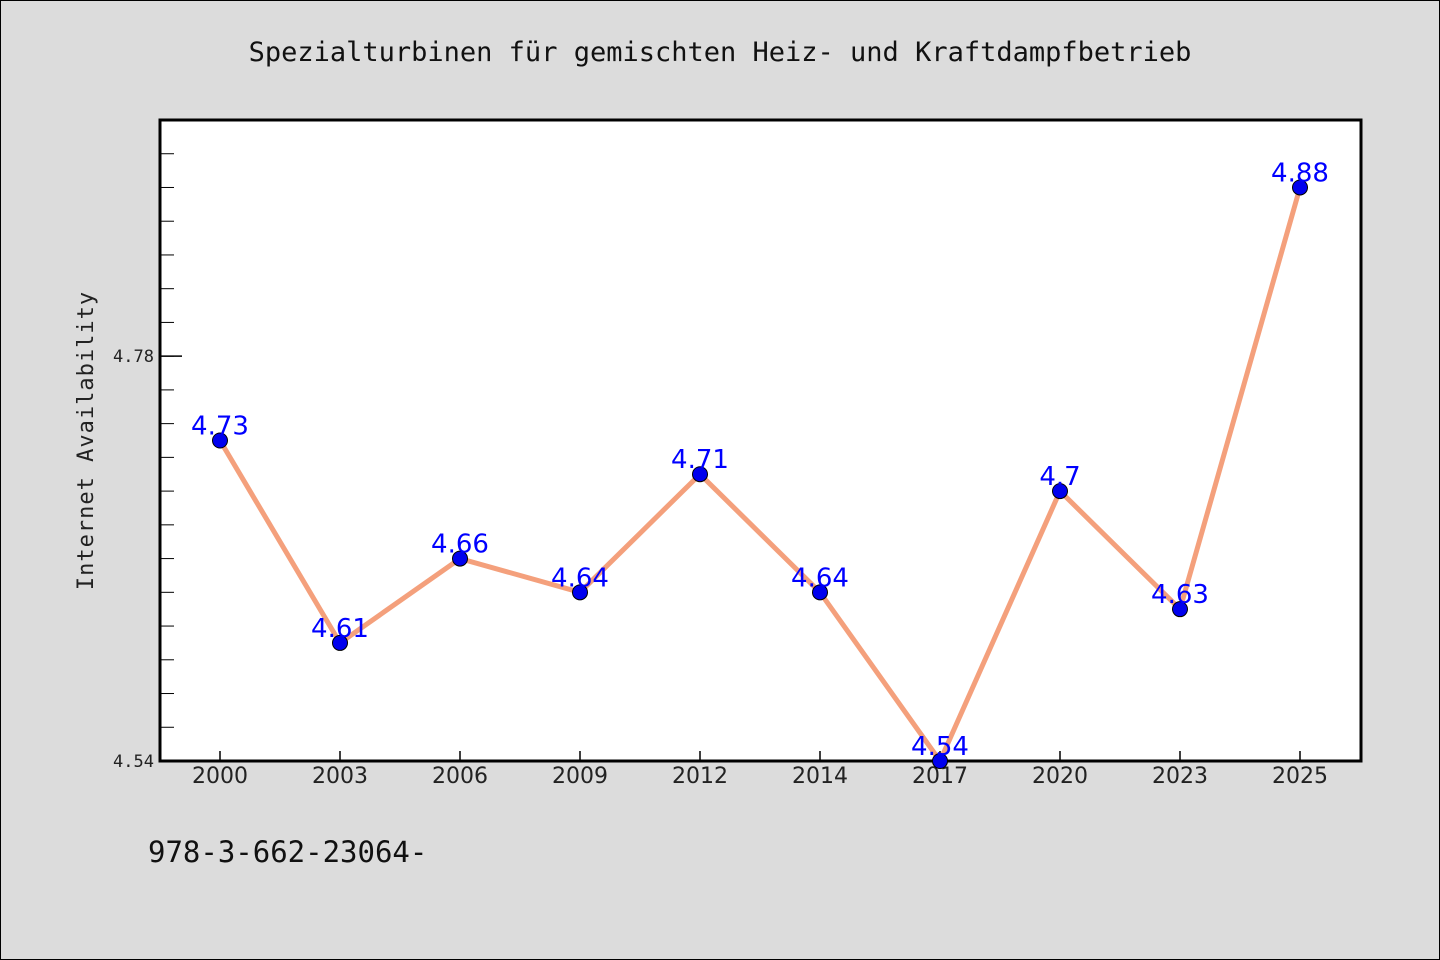 This screenshot has height=960, width=1440. Describe the element at coordinates (340, 629) in the screenshot. I see `data-label: 4.61` at that location.